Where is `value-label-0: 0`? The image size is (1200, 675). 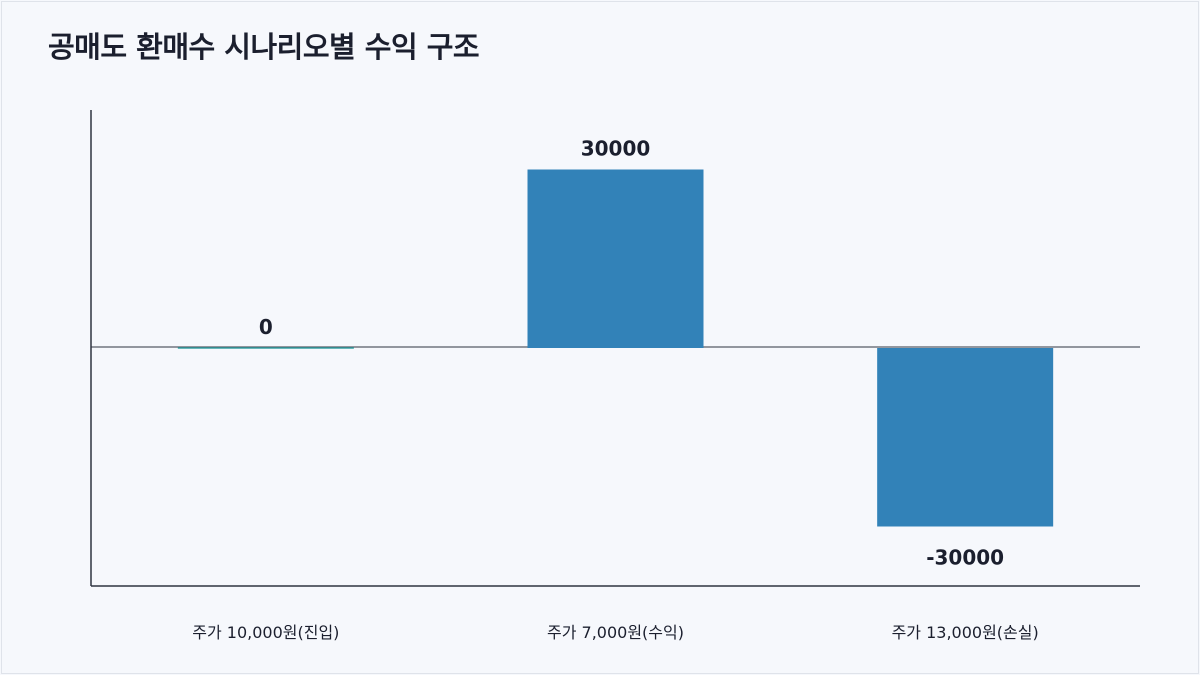
value-label-0: 0 is located at coordinates (266, 327).